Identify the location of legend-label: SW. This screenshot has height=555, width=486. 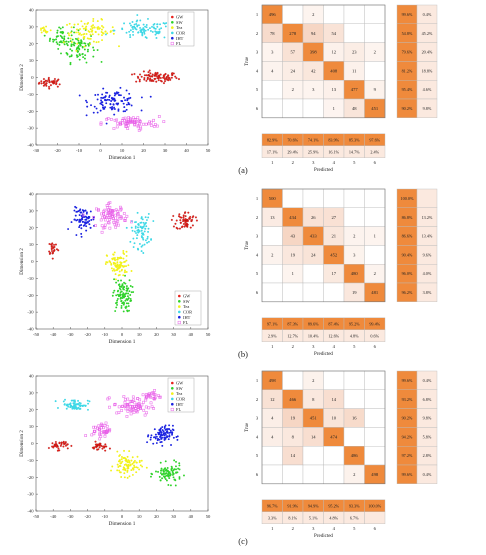
(179, 388).